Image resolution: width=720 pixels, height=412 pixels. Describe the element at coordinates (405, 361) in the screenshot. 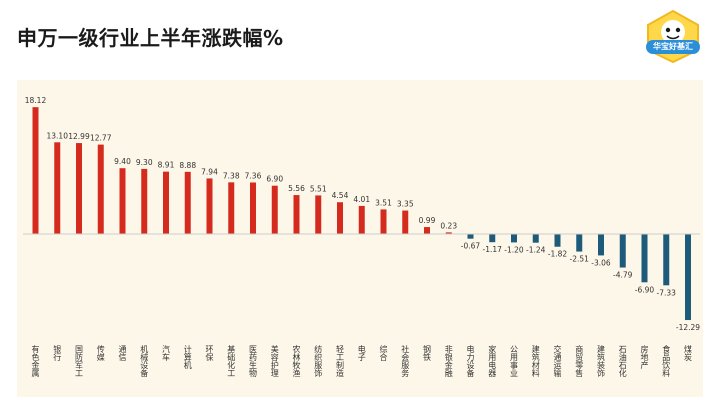

I see `category-label-18: 社会服务` at that location.